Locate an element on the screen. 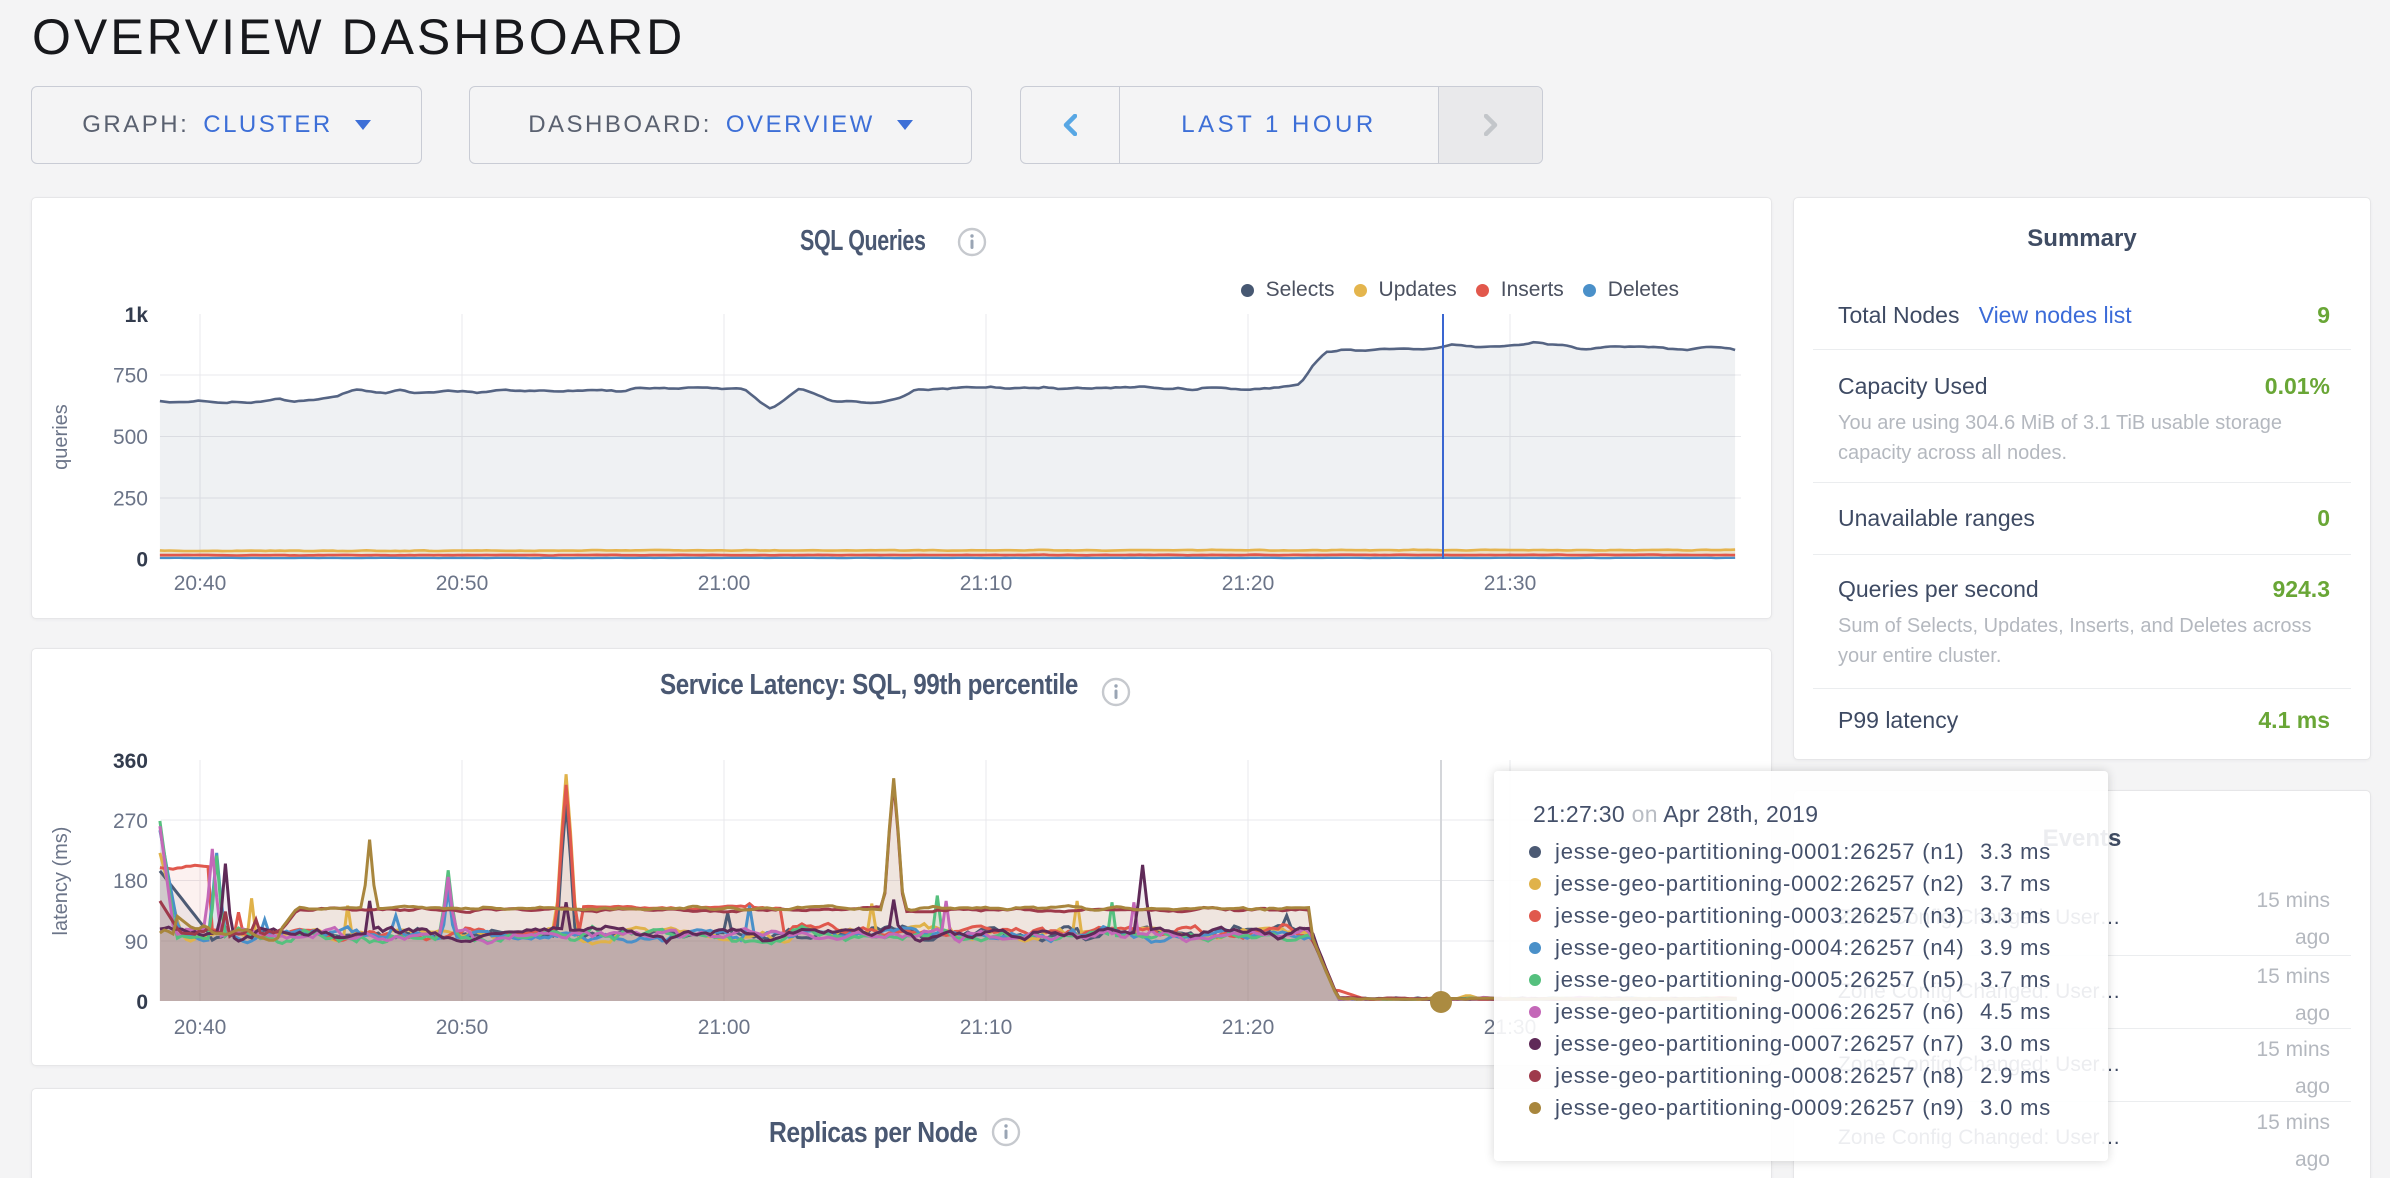  svg-text: 90 is located at coordinates (136, 942).